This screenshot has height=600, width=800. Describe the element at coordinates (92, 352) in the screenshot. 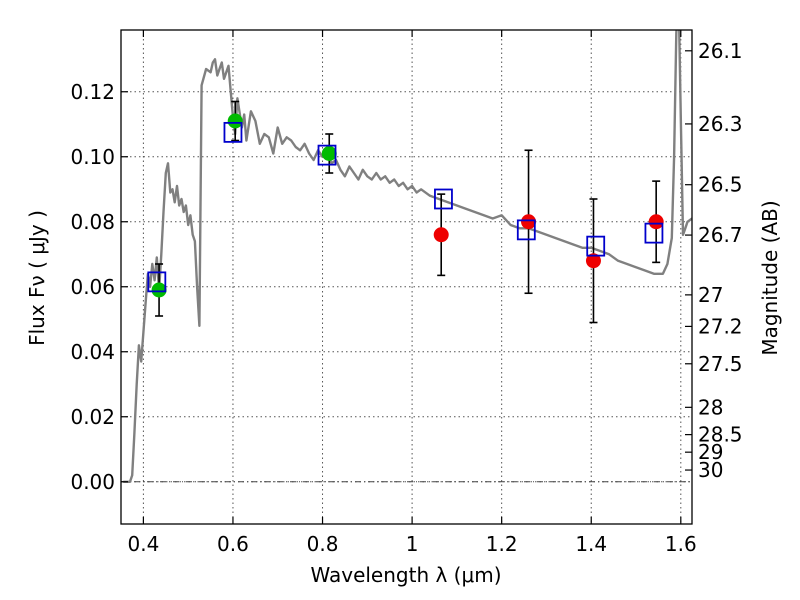

I see `y-tick-label: 0.04` at that location.